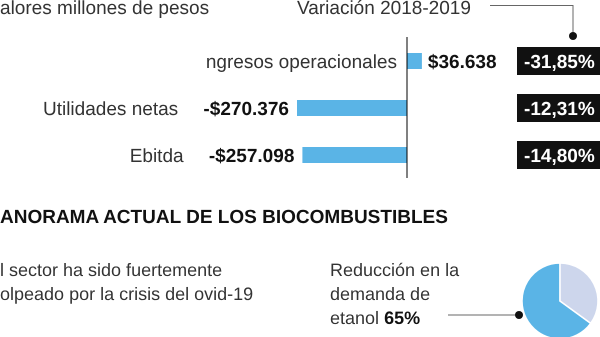 The width and height of the screenshot is (600, 337). Describe the element at coordinates (384, 10) in the screenshot. I see `text: Variación 2018-2019` at that location.